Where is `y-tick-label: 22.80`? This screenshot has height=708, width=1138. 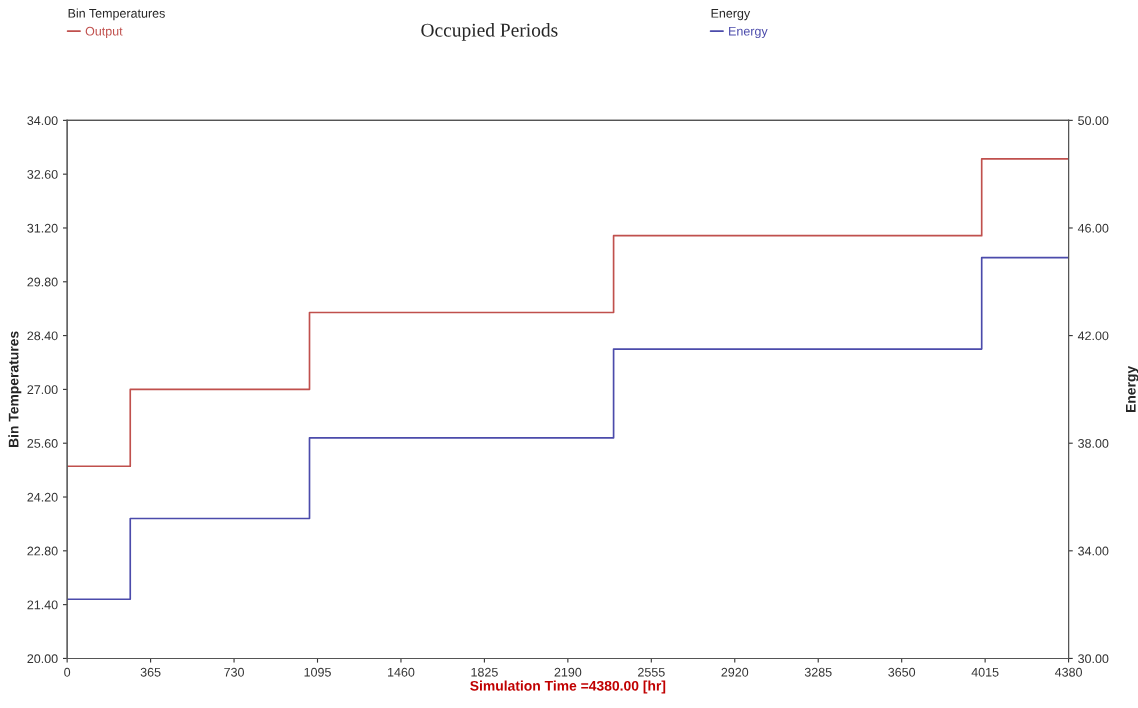
y-tick-label: 22.80 is located at coordinates (42, 551).